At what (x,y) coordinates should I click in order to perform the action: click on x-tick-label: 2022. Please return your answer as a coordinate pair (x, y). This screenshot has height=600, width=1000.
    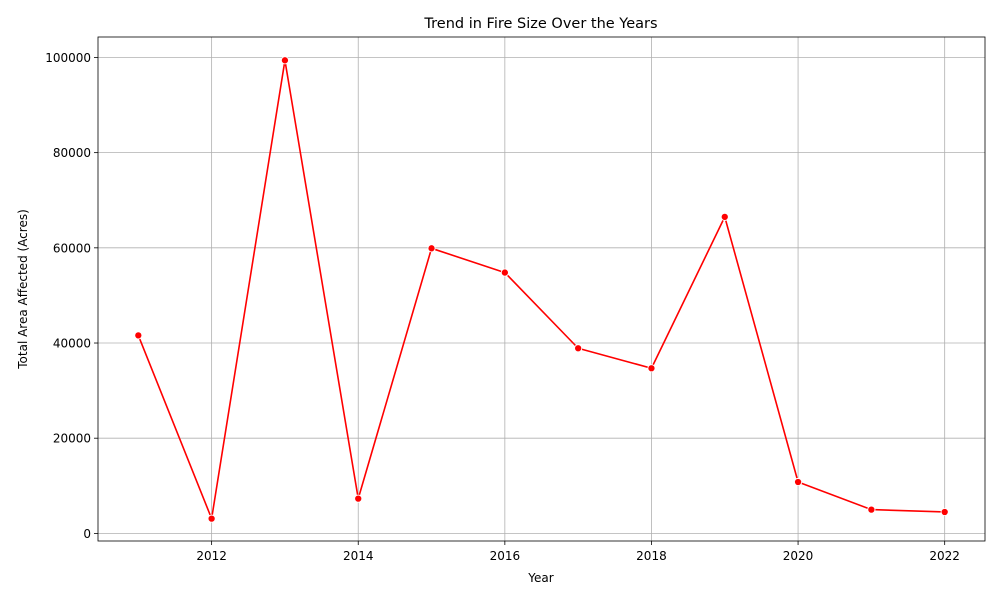
    Looking at the image, I should click on (944, 556).